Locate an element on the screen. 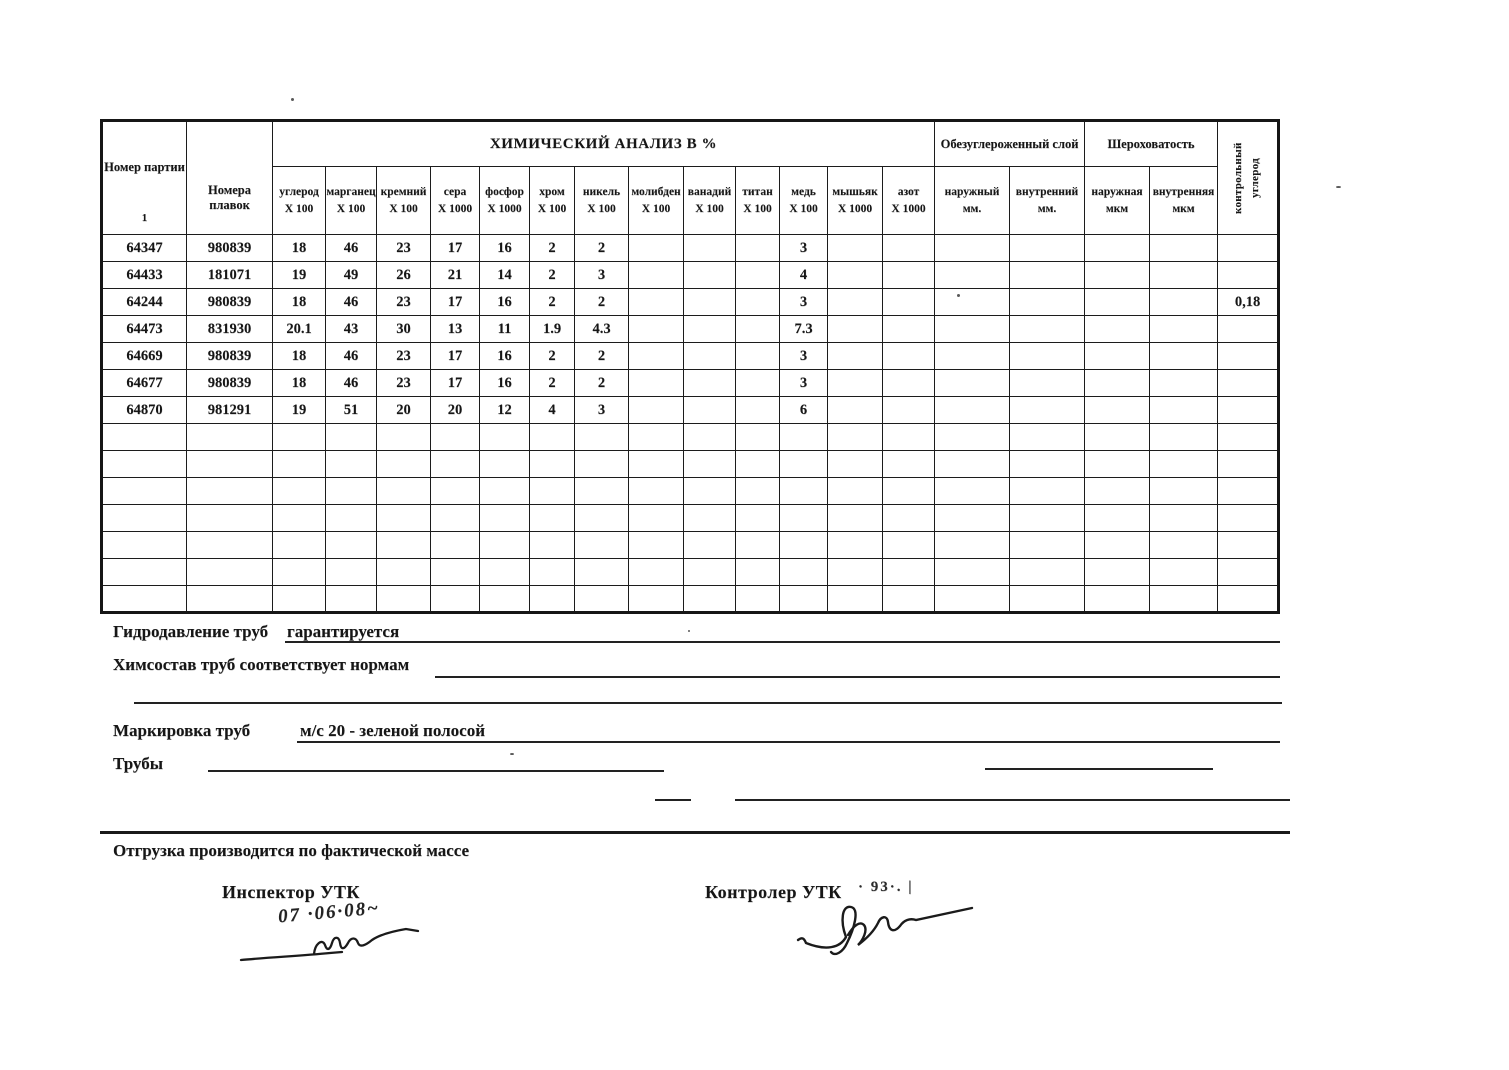  table-cell: 3 is located at coordinates (803, 356).